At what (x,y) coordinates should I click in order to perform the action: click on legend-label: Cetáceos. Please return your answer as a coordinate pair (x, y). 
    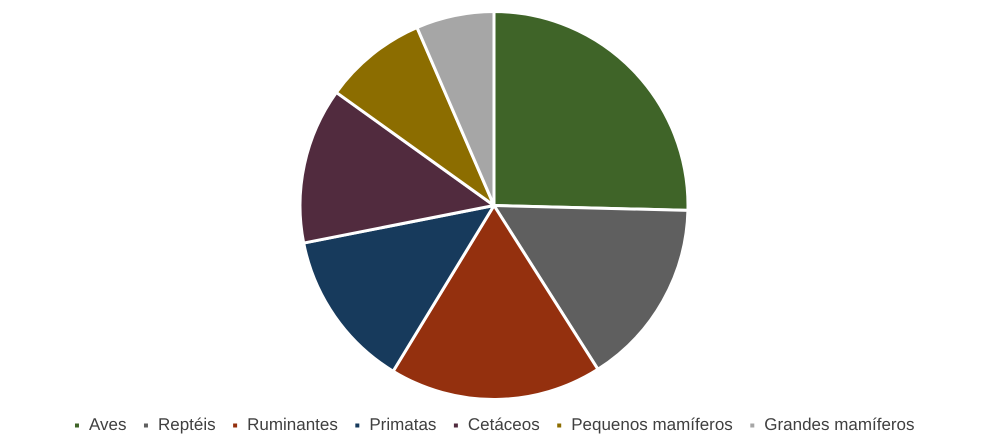
    Looking at the image, I should click on (504, 424).